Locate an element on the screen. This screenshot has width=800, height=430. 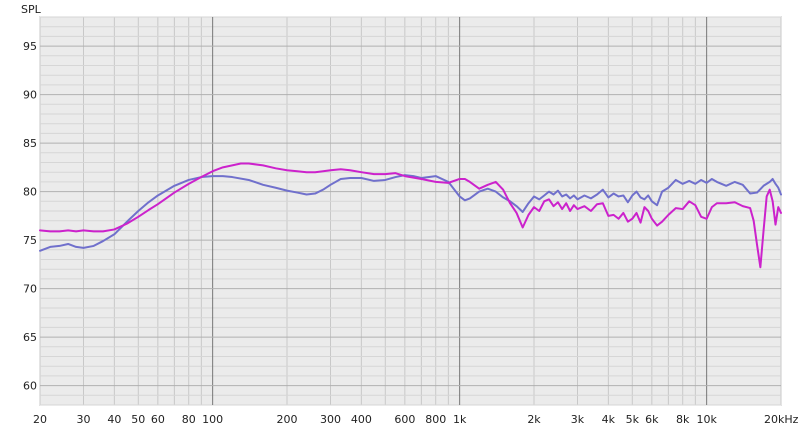
y-tick-label: 65 is located at coordinates (30, 337).